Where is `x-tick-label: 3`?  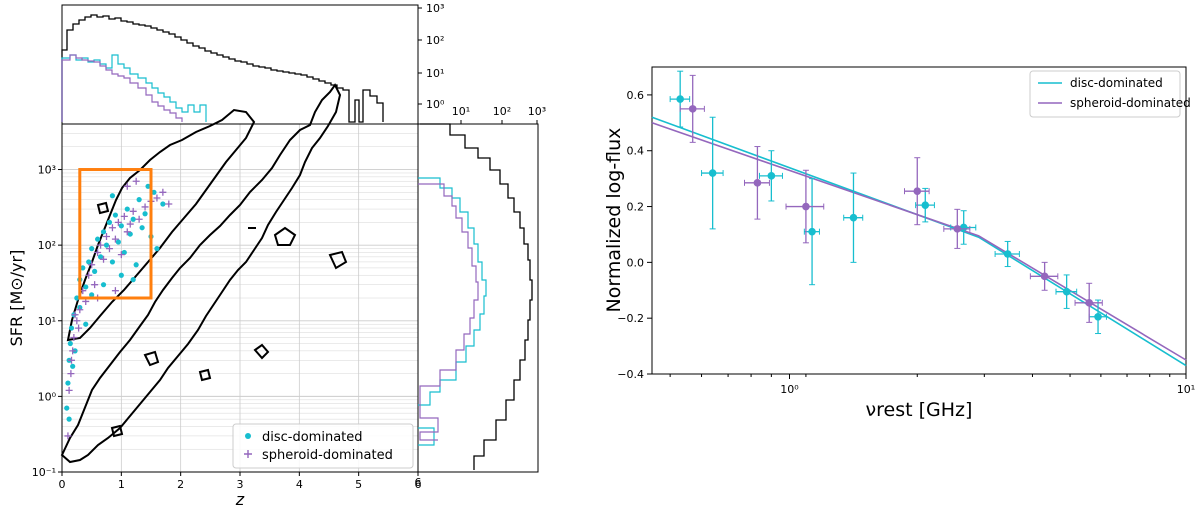
x-tick-label: 3 is located at coordinates (240, 484).